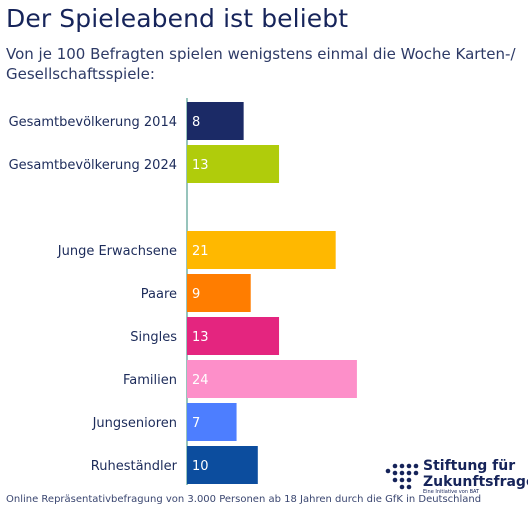 Image resolution: width=528 pixels, height=509 pixels. What do you see at coordinates (150, 380) in the screenshot?
I see `category-label: Familien` at bounding box center [150, 380].